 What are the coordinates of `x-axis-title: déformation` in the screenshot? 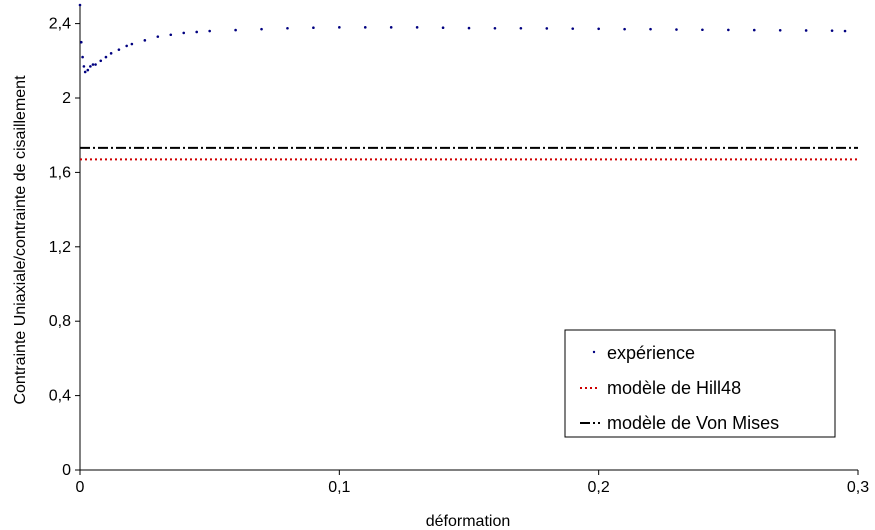 It's located at (468, 521).